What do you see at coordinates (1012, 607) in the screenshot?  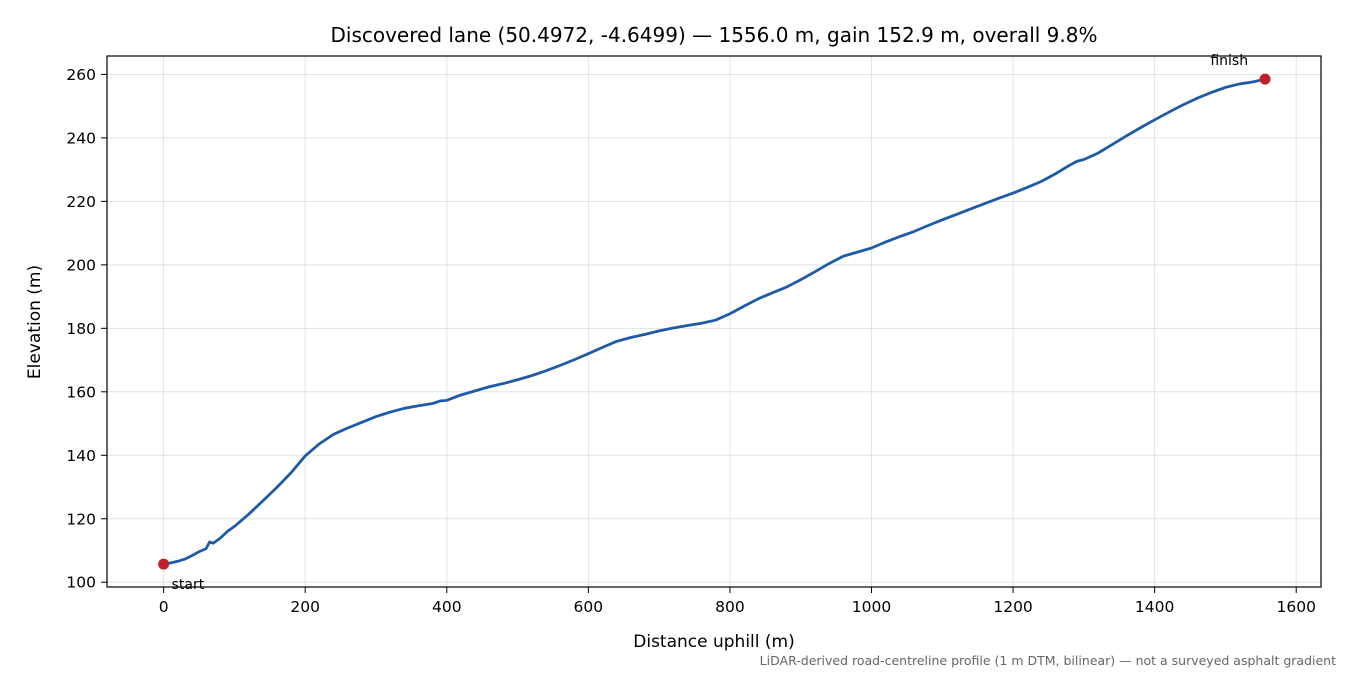 I see `x-tick-label: 1200` at bounding box center [1012, 607].